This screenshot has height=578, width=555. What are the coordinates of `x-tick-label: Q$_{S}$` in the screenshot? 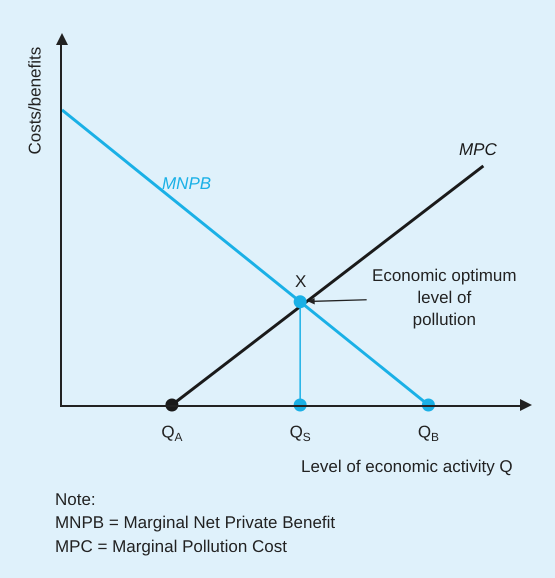 It's located at (300, 433).